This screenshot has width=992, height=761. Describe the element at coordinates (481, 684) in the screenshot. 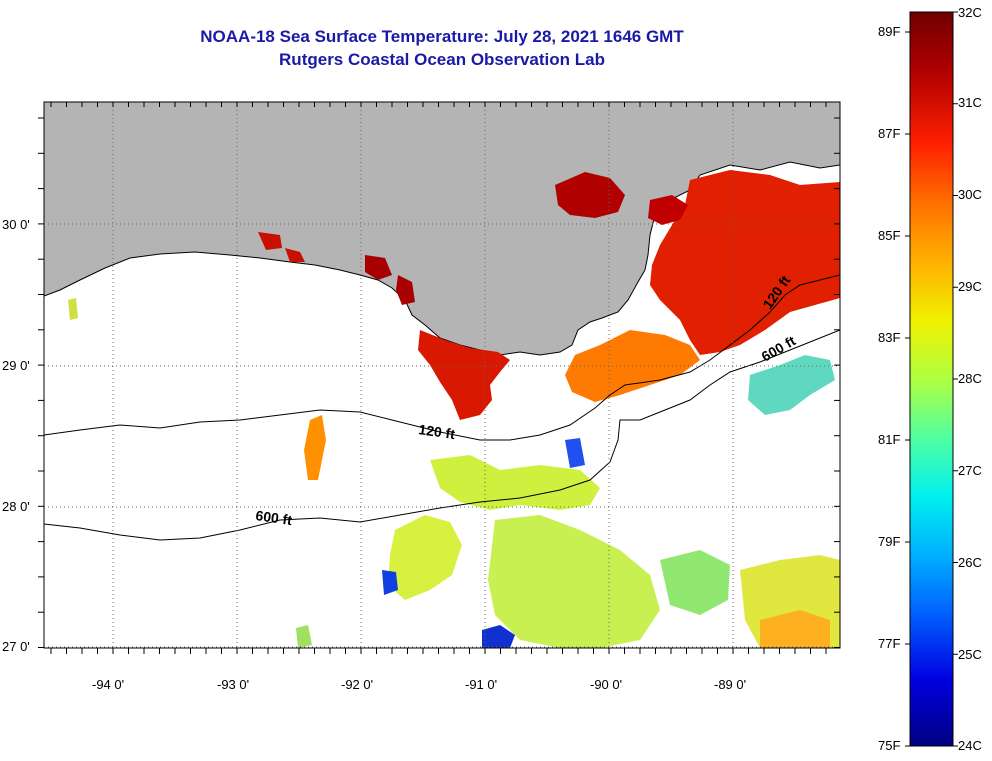

I see `lon-label-91: -91 0'` at that location.